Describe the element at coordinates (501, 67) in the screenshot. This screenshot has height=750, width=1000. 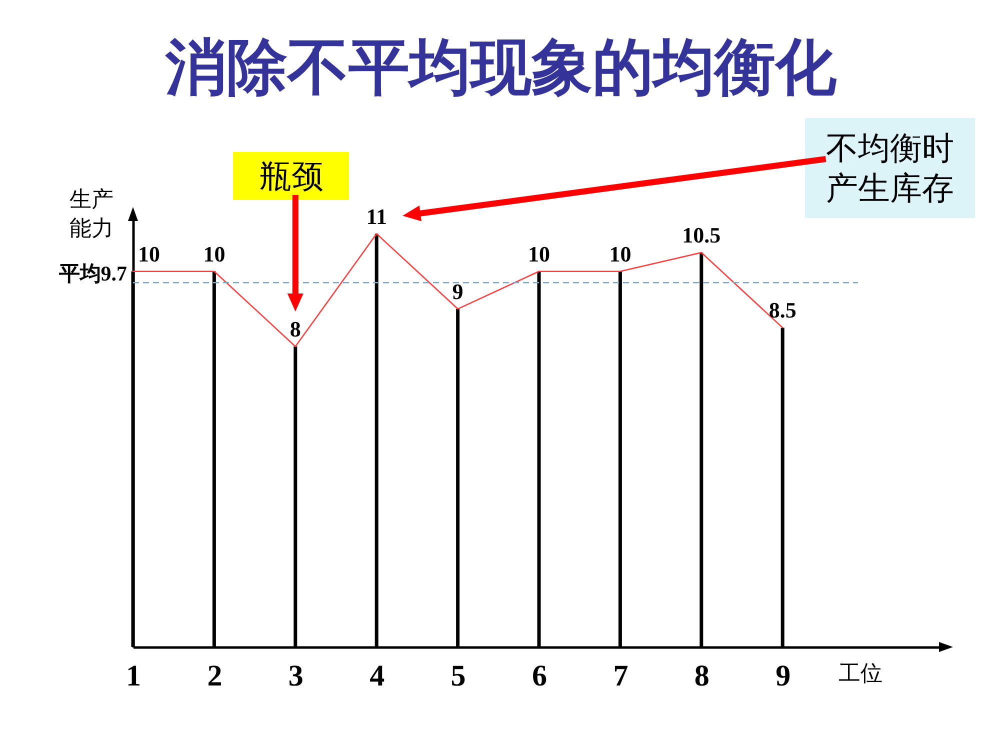
I see `chart-title: 消除不平均现象的均衡化` at that location.